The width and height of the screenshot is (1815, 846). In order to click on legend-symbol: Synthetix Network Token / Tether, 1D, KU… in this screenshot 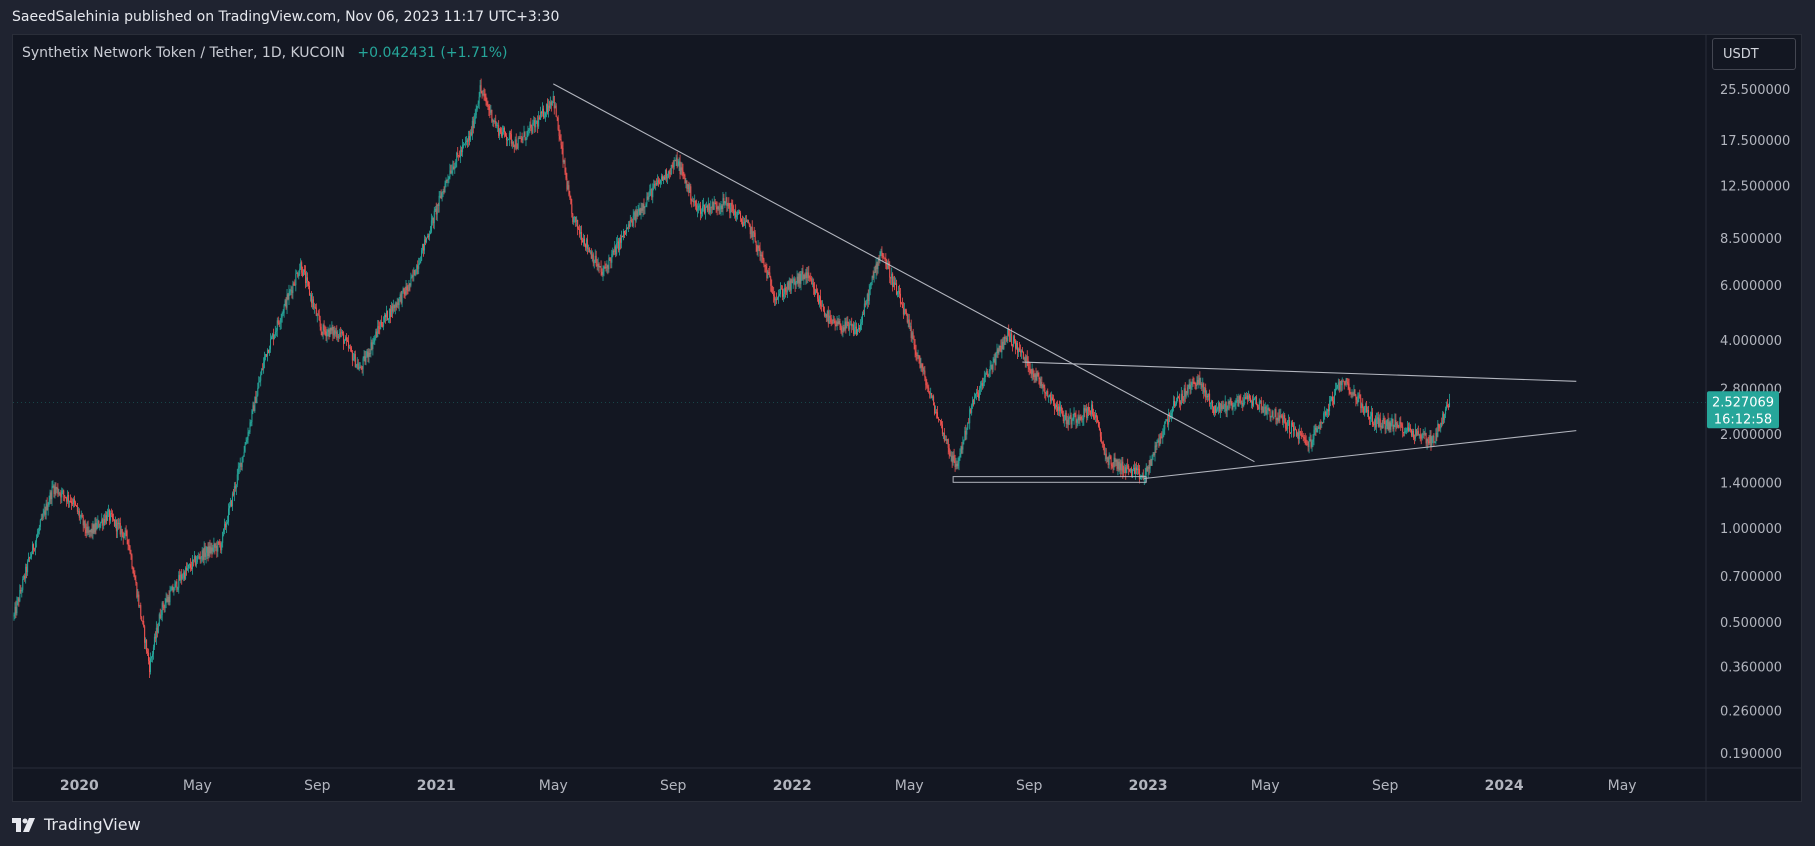, I will do `click(183, 53)`.